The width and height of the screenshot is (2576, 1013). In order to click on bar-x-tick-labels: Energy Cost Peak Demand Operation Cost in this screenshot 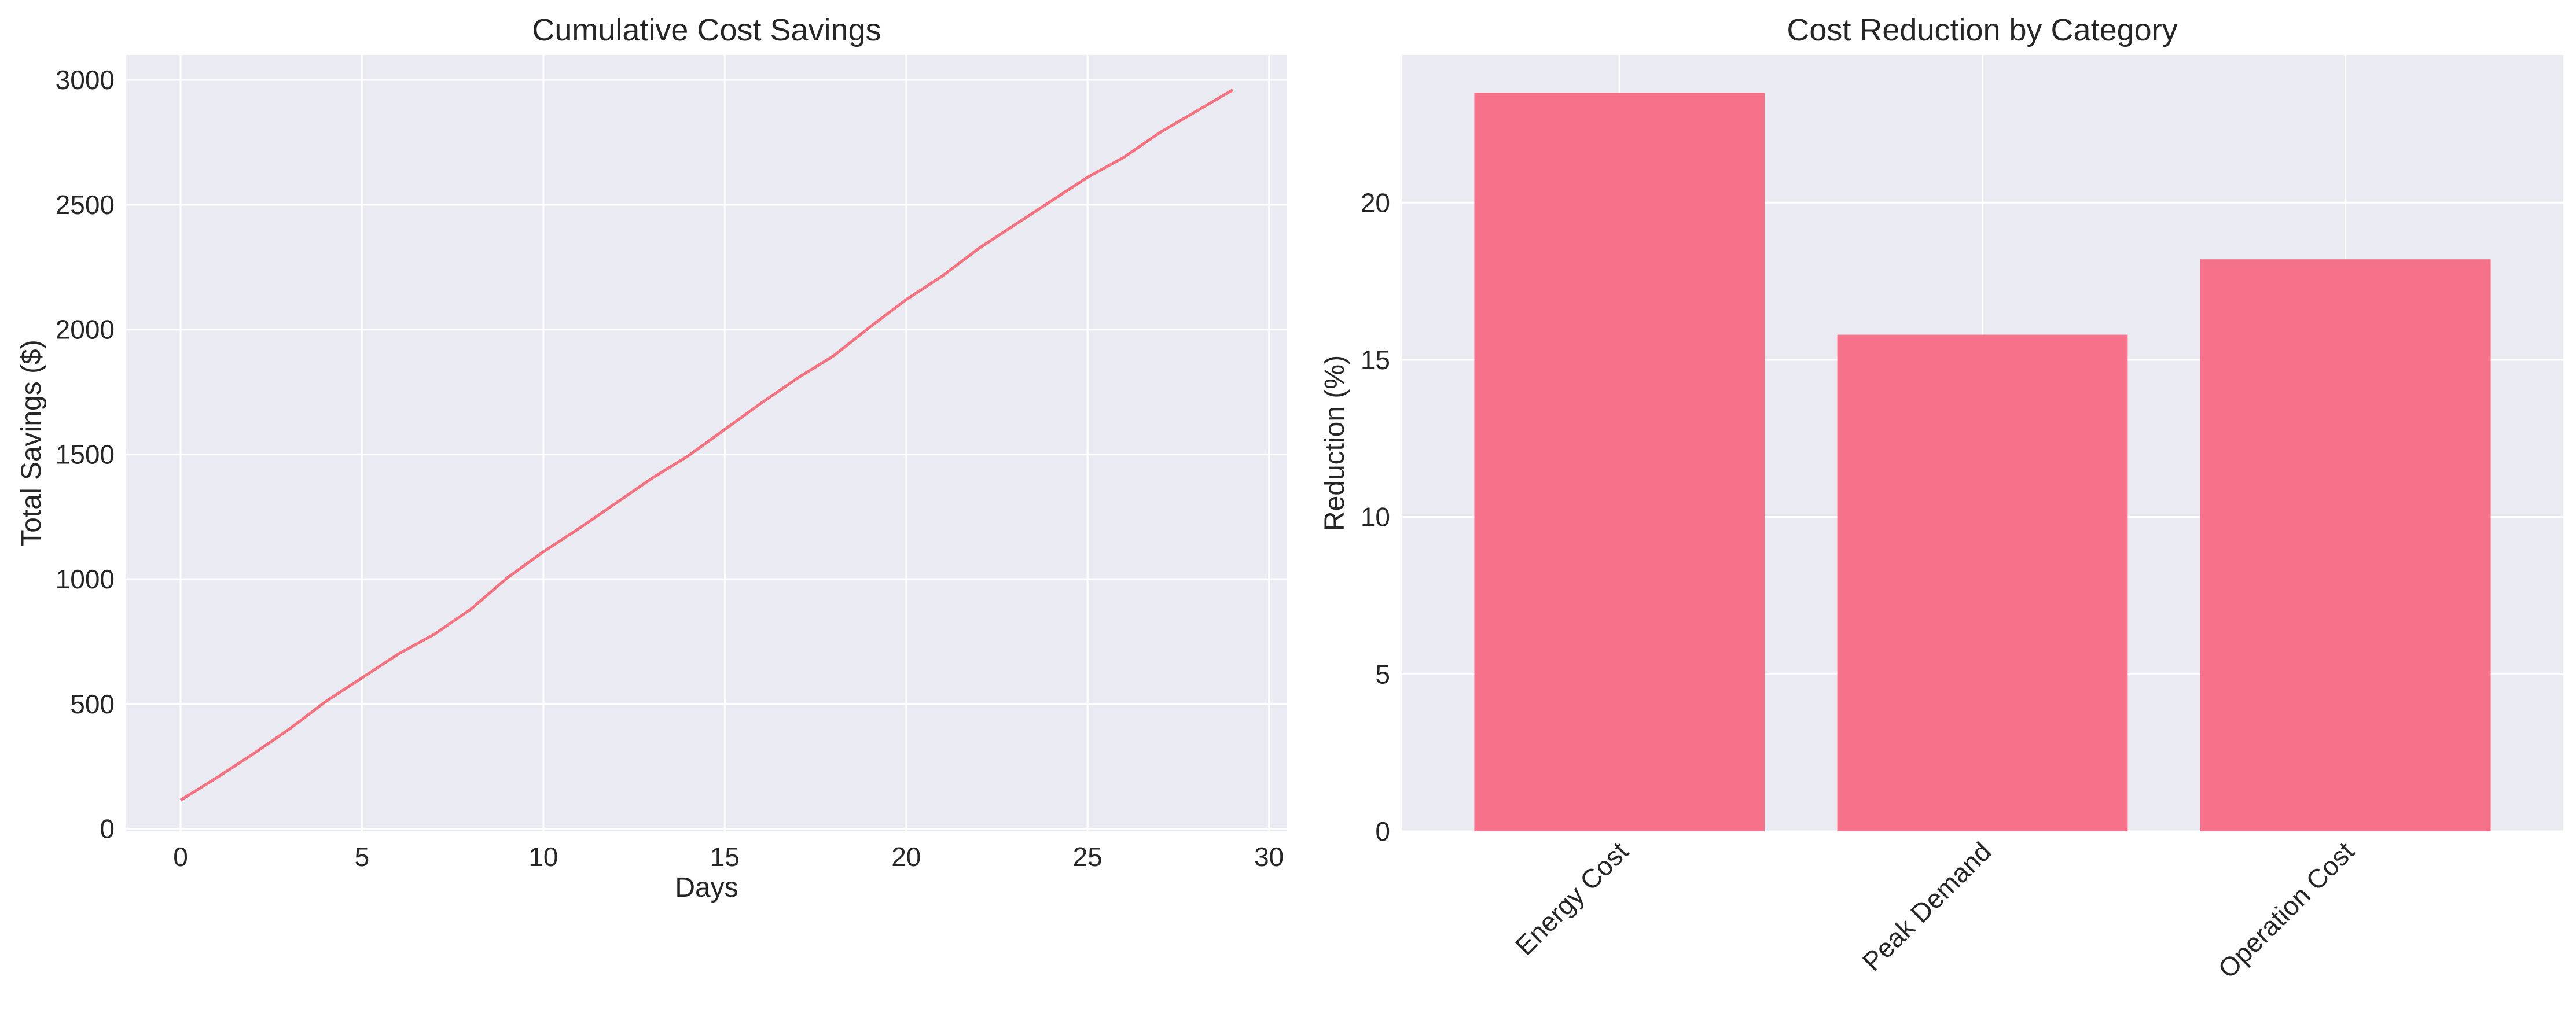, I will do `click(1935, 910)`.